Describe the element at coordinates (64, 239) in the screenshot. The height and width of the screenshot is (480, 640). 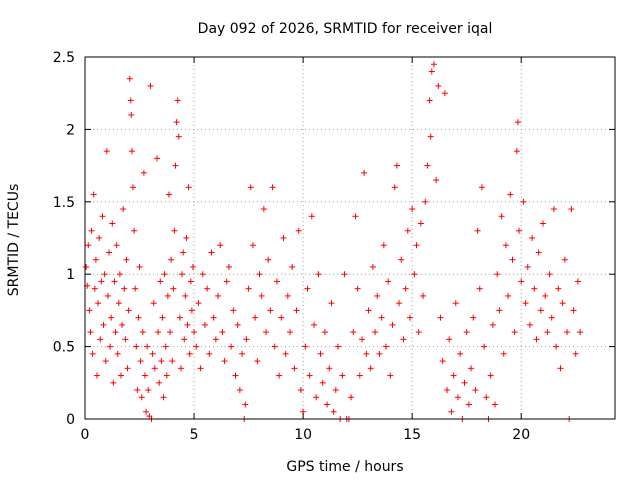
I see `y-tick-labels: 0 0.5 1 1.5 2 2.5` at that location.